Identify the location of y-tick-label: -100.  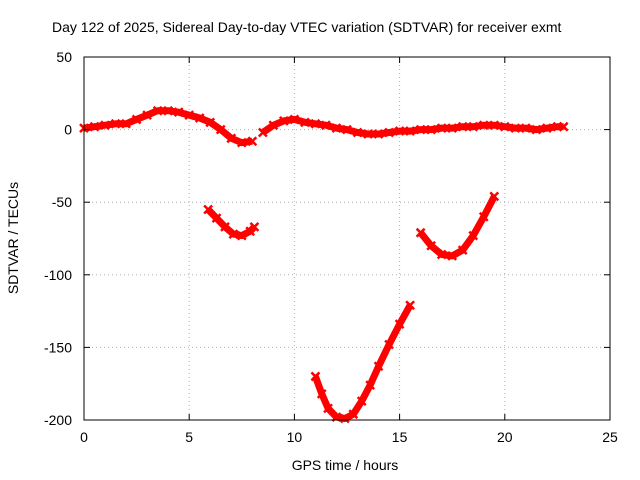
(58, 275).